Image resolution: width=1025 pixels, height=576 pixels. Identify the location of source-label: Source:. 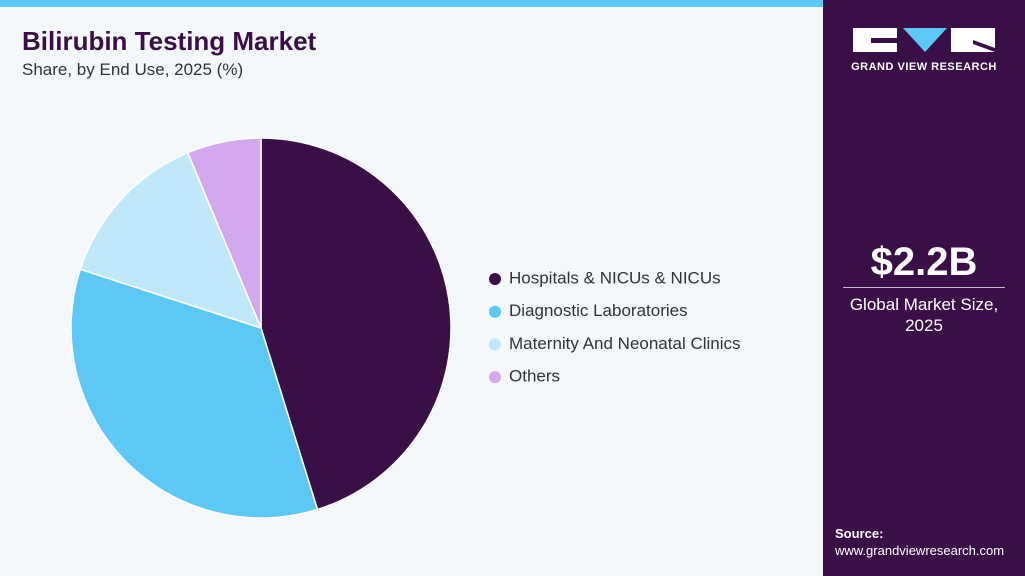
(859, 533).